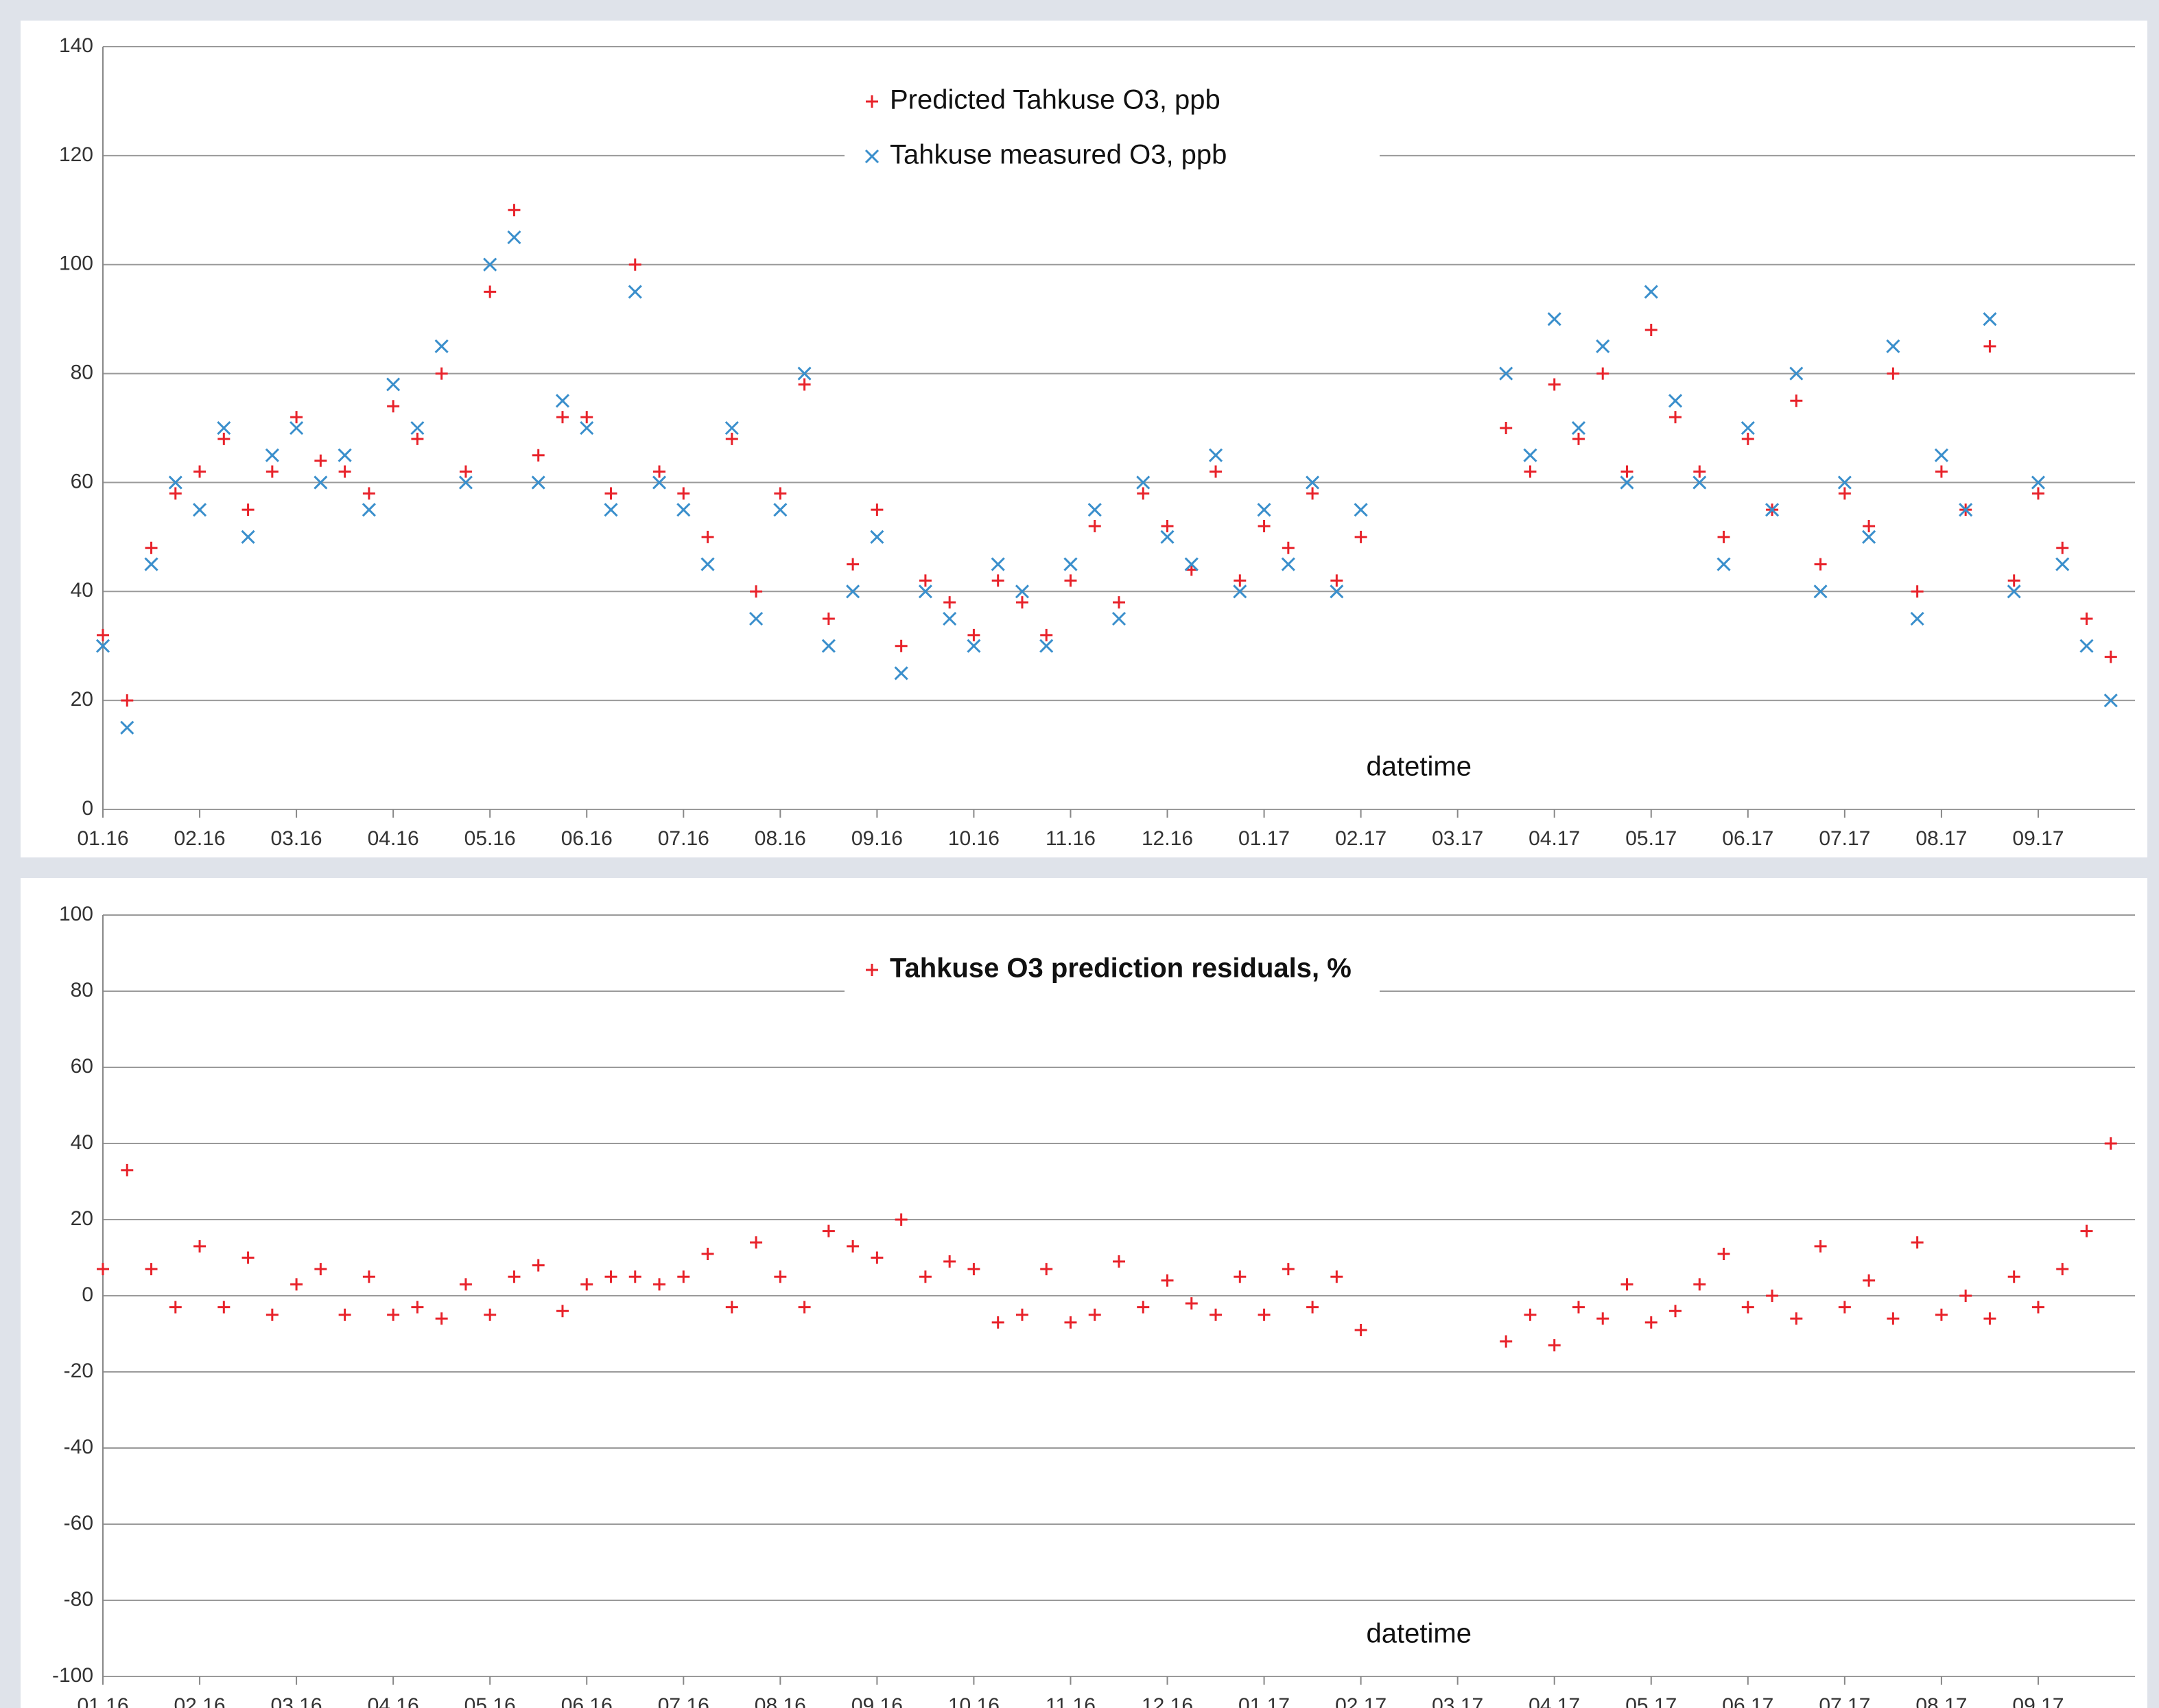  I want to click on legend-marker, so click(872, 970).